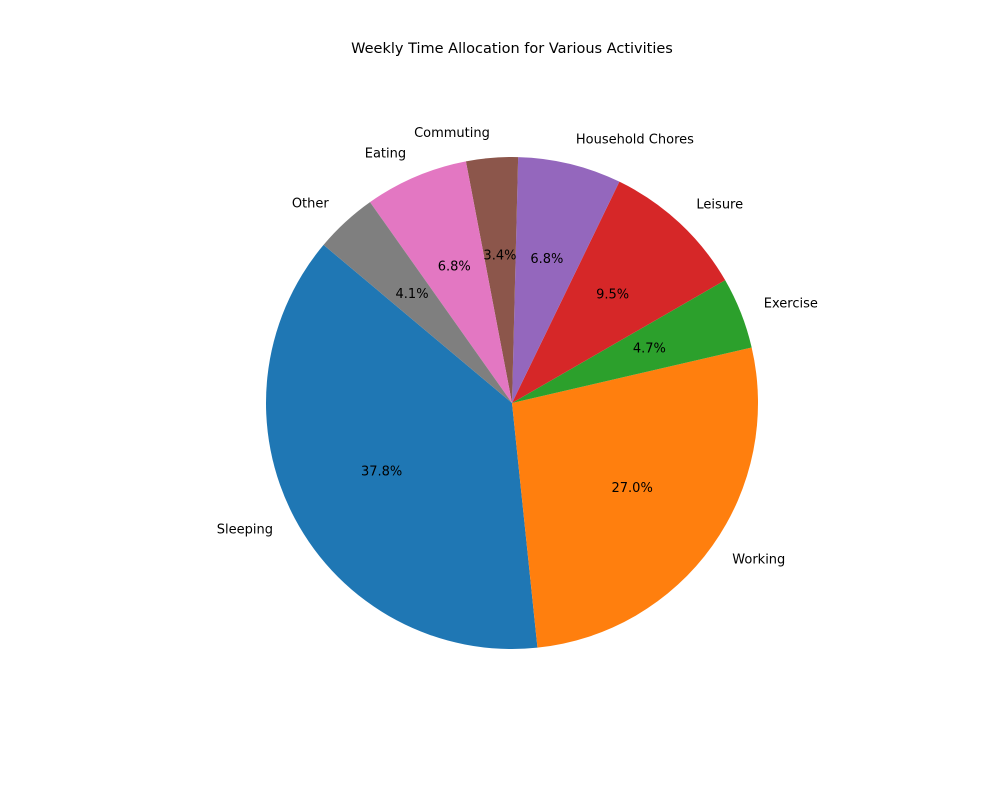 The width and height of the screenshot is (1000, 800). Describe the element at coordinates (758, 560) in the screenshot. I see `category-label-working: Working` at that location.